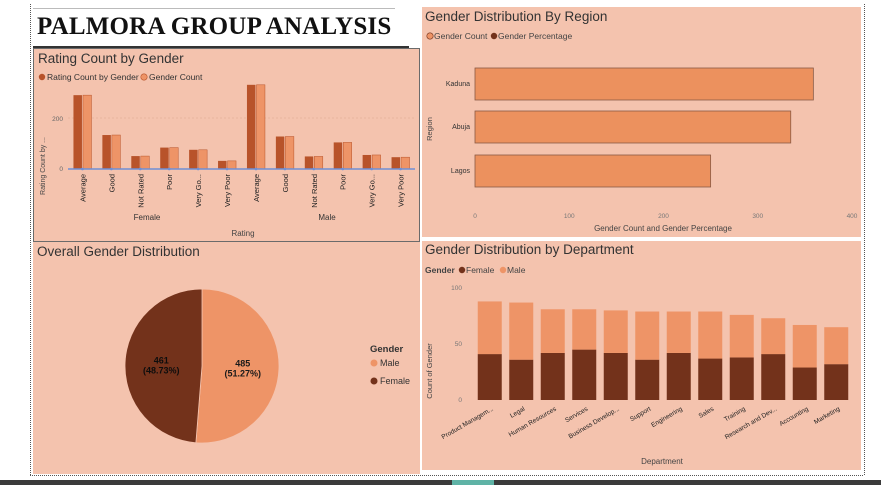  I want to click on department-x-tick-support: Support, so click(640, 415).